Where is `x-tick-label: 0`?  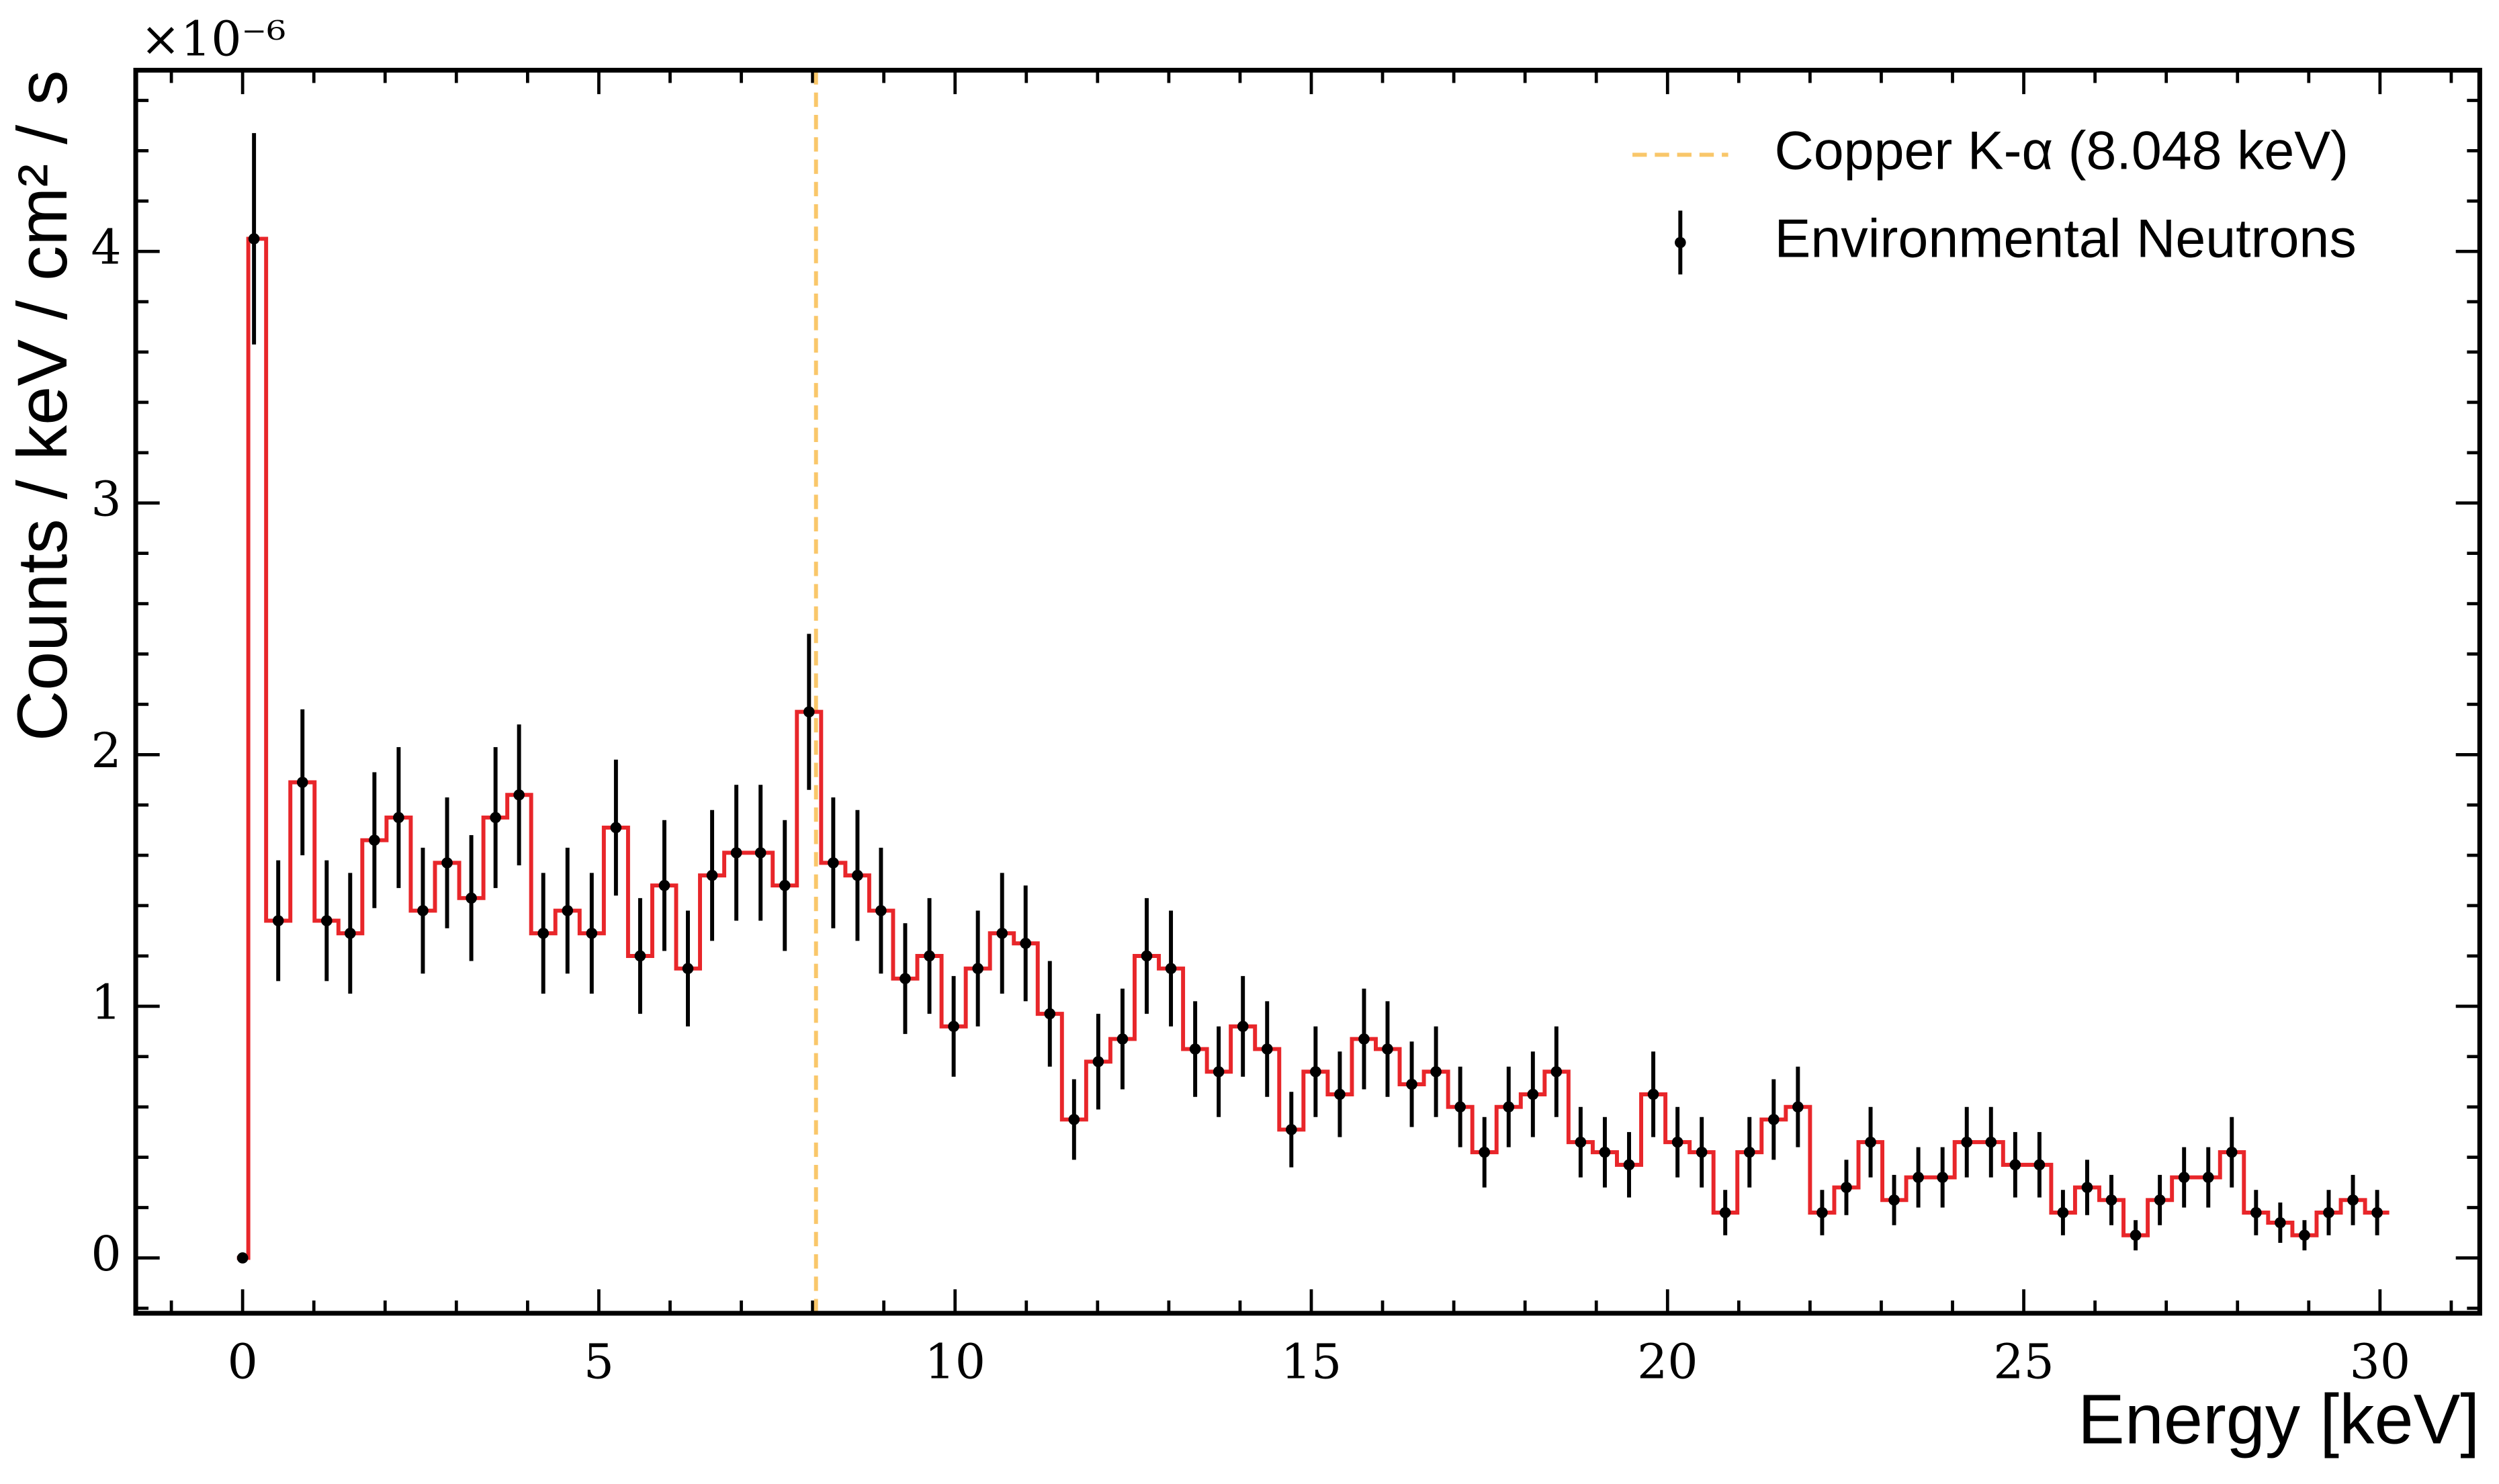 x-tick-label: 0 is located at coordinates (242, 1362).